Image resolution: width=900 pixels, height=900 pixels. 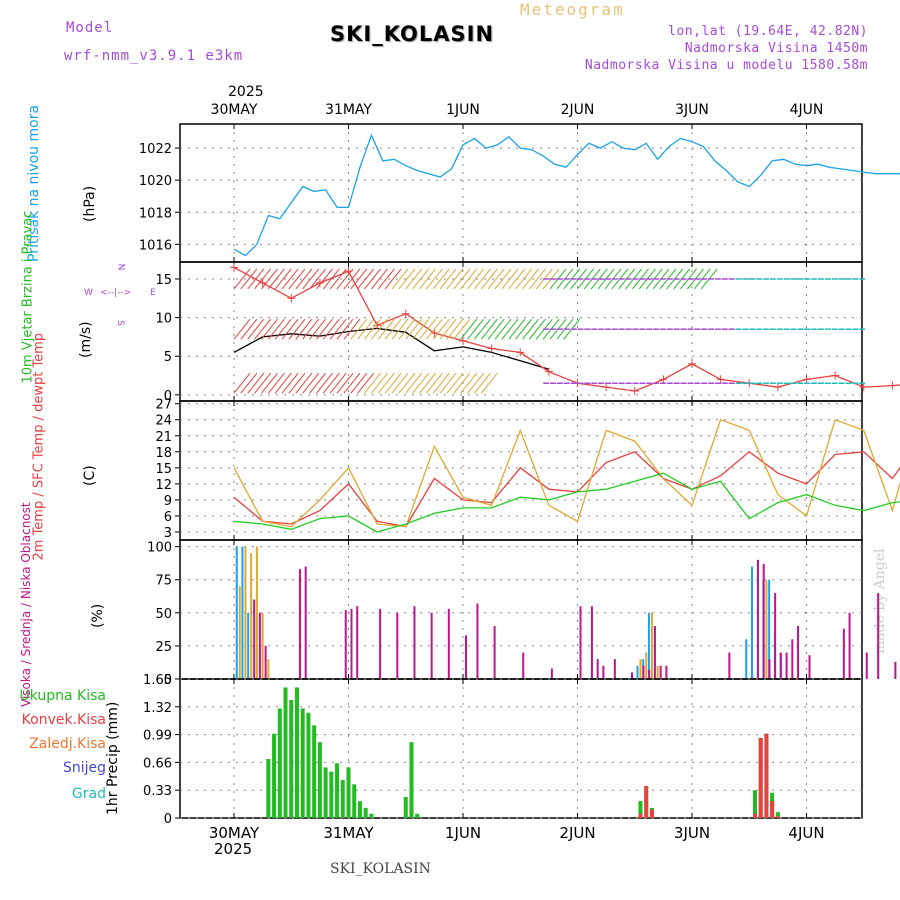 I want to click on y-tick-label: 5, so click(x=168, y=357).